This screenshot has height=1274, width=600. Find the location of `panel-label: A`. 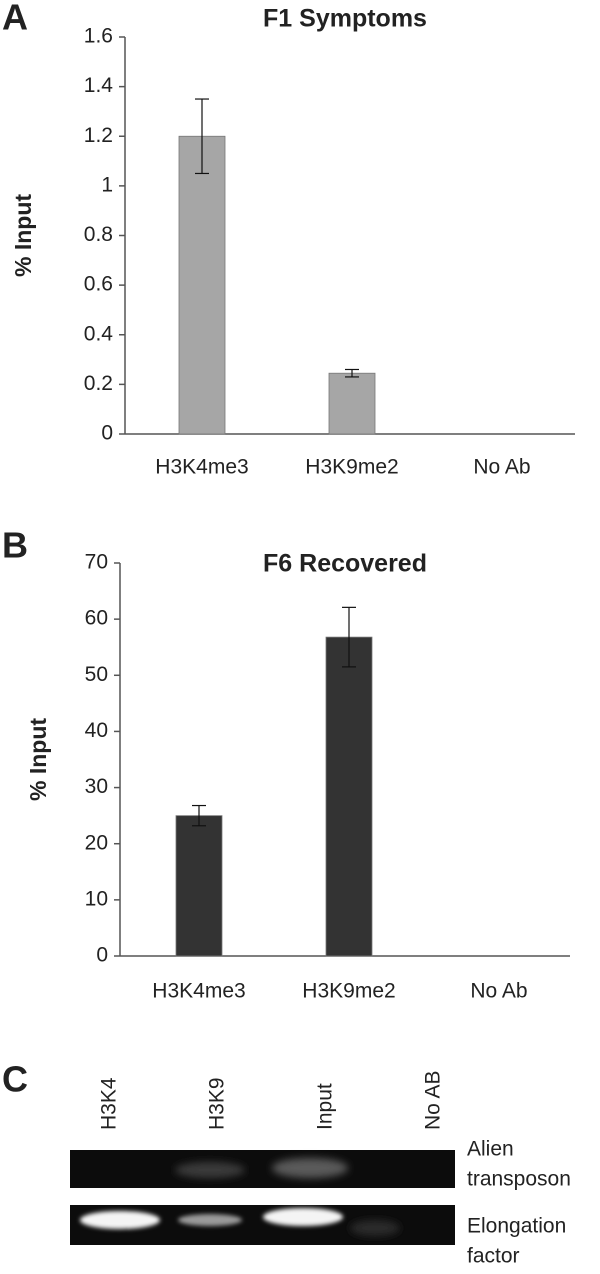

panel-label: A is located at coordinates (15, 19).